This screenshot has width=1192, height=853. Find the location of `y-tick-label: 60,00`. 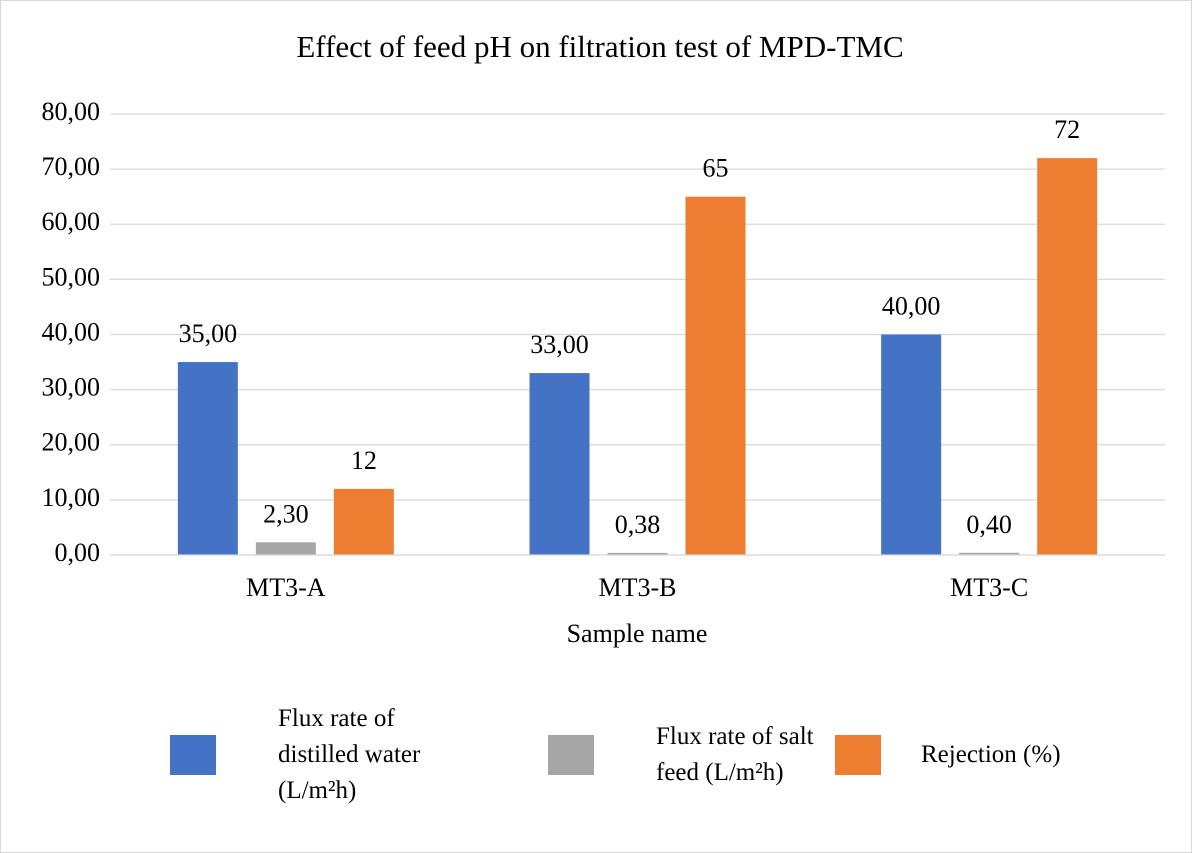

y-tick-label: 60,00 is located at coordinates (71, 221).